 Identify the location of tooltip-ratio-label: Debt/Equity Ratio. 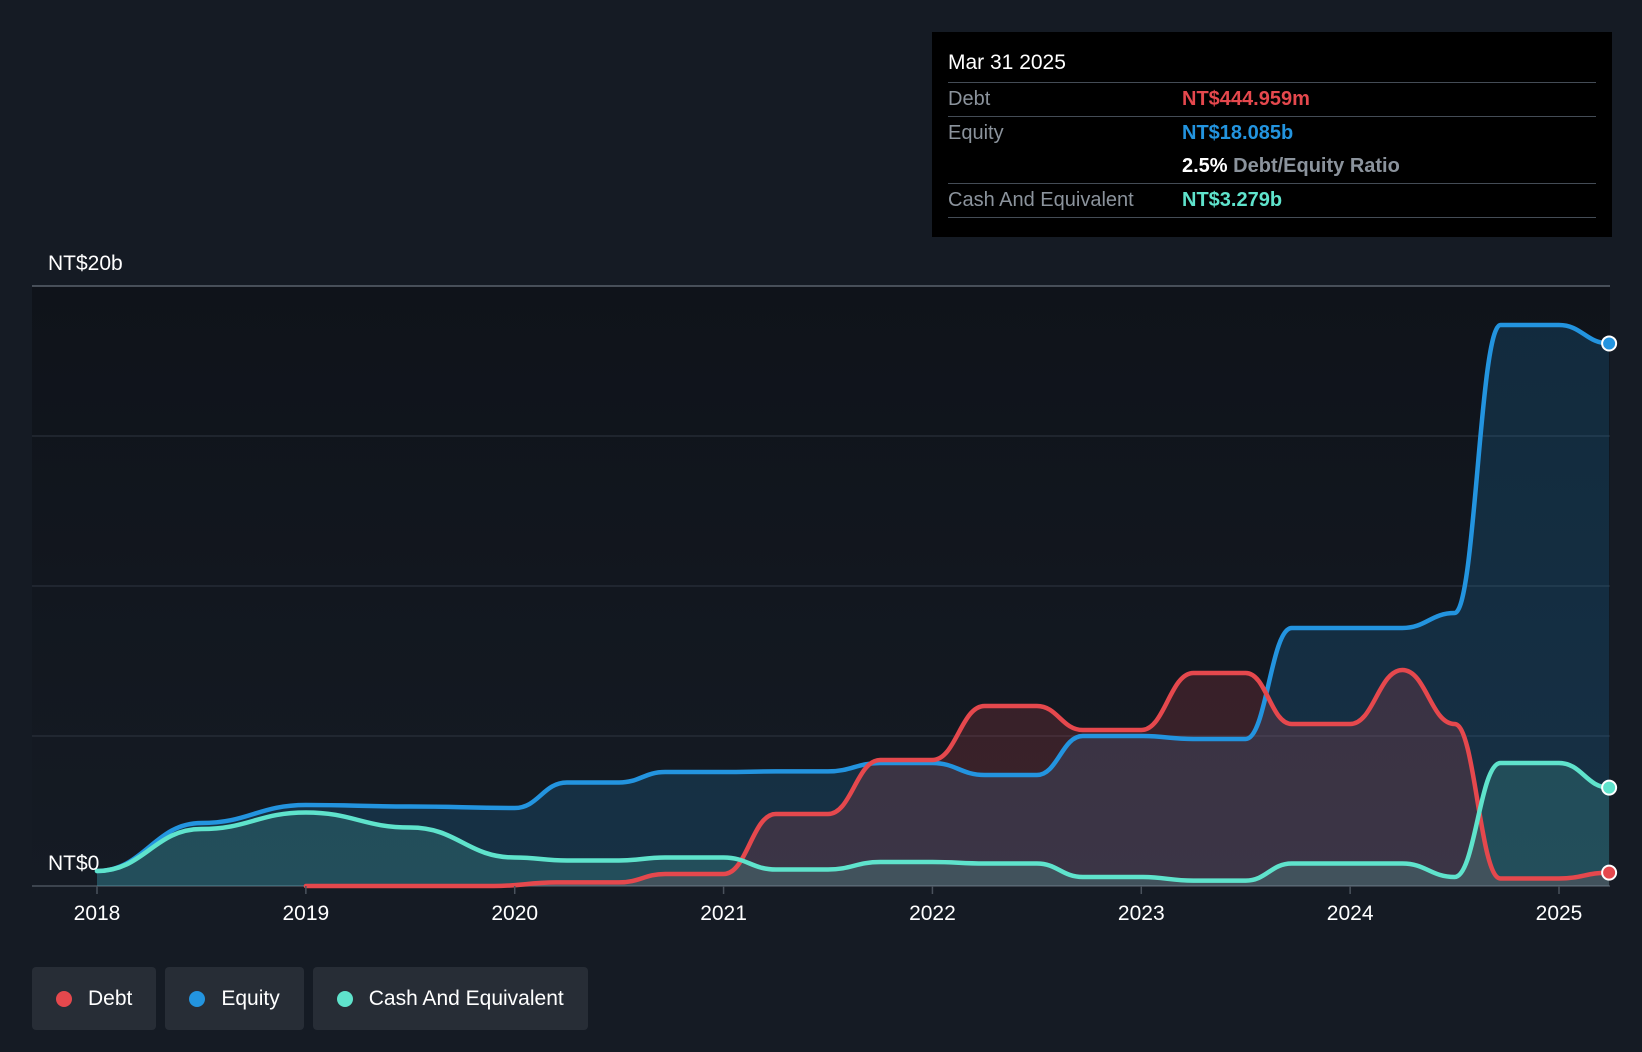
(1316, 166).